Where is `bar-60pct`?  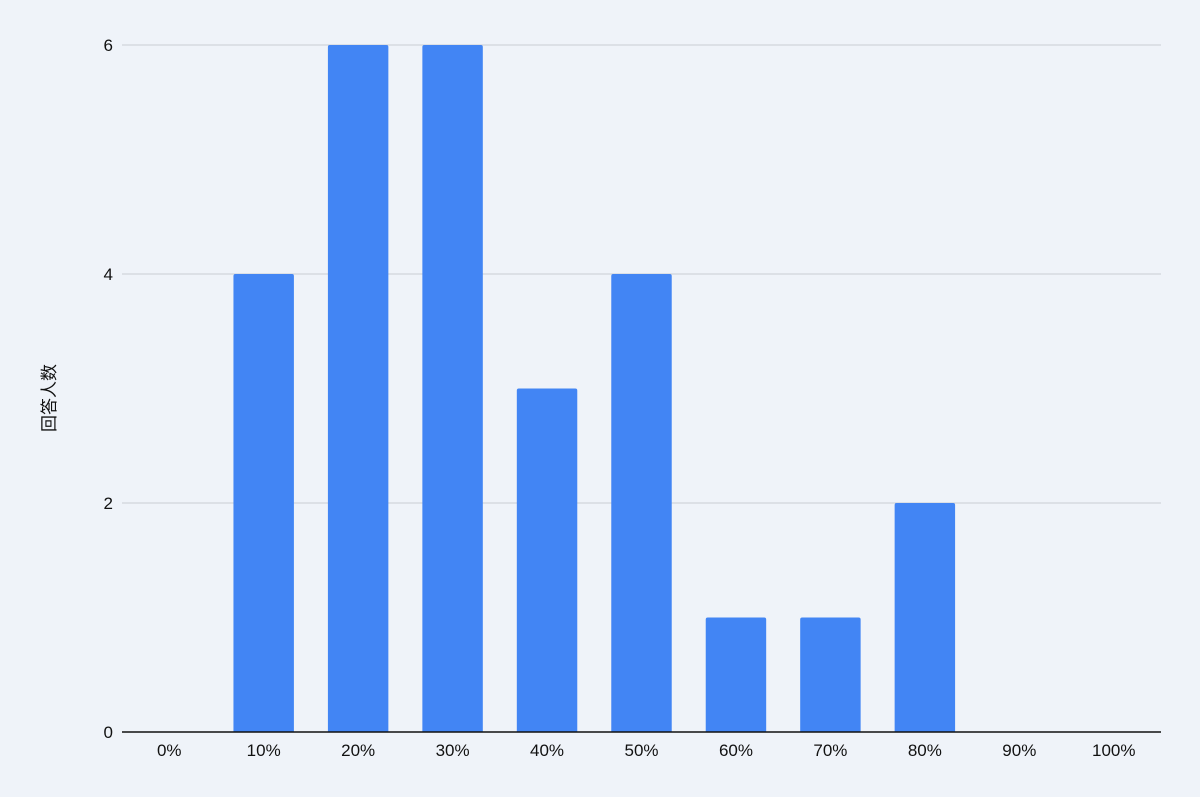
bar-60pct is located at coordinates (736, 674).